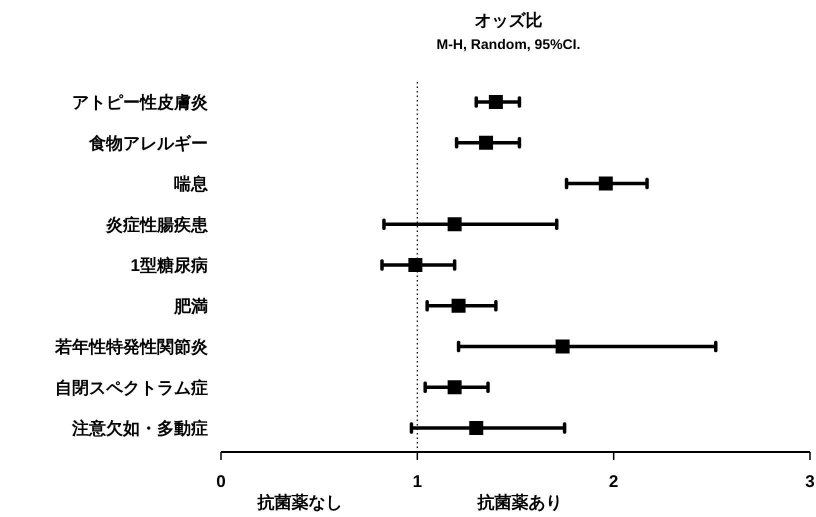  What do you see at coordinates (417, 481) in the screenshot?
I see `x-tick-label: 1` at bounding box center [417, 481].